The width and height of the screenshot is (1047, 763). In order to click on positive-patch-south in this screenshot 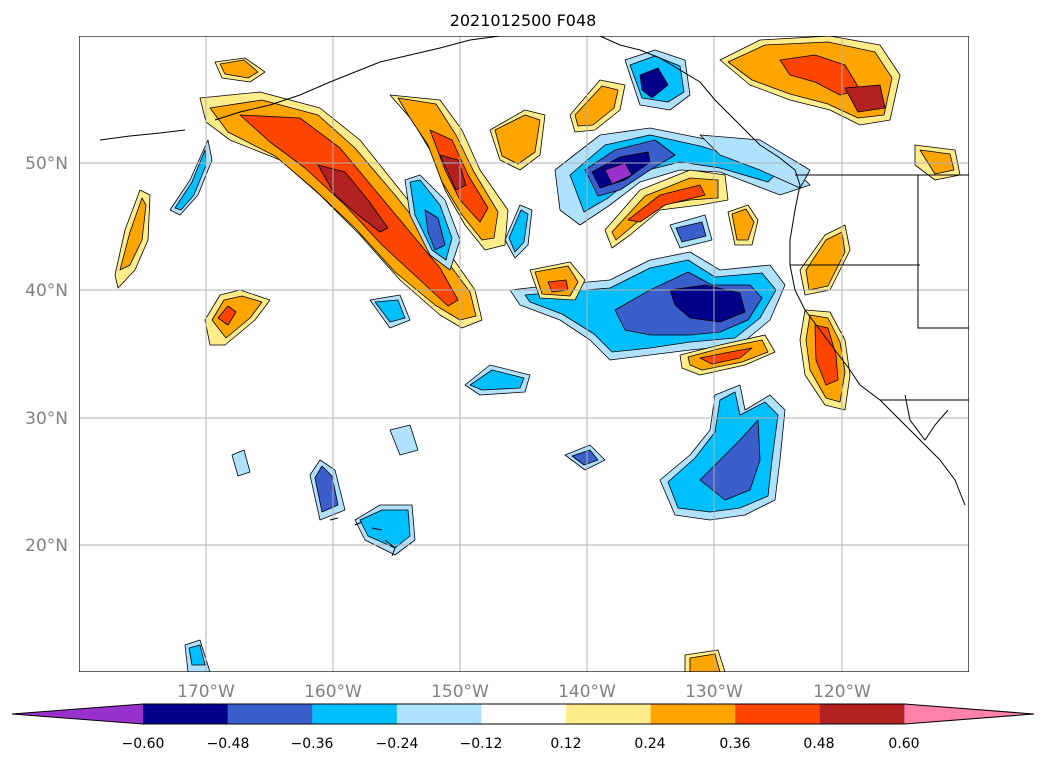, I will do `click(727, 355)`.